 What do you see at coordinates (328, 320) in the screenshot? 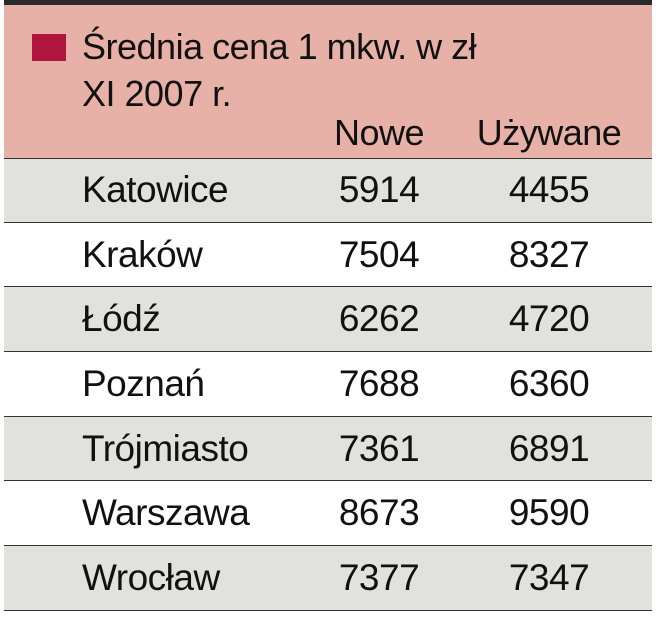
I see `table-row: Łódź 6262 4720` at bounding box center [328, 320].